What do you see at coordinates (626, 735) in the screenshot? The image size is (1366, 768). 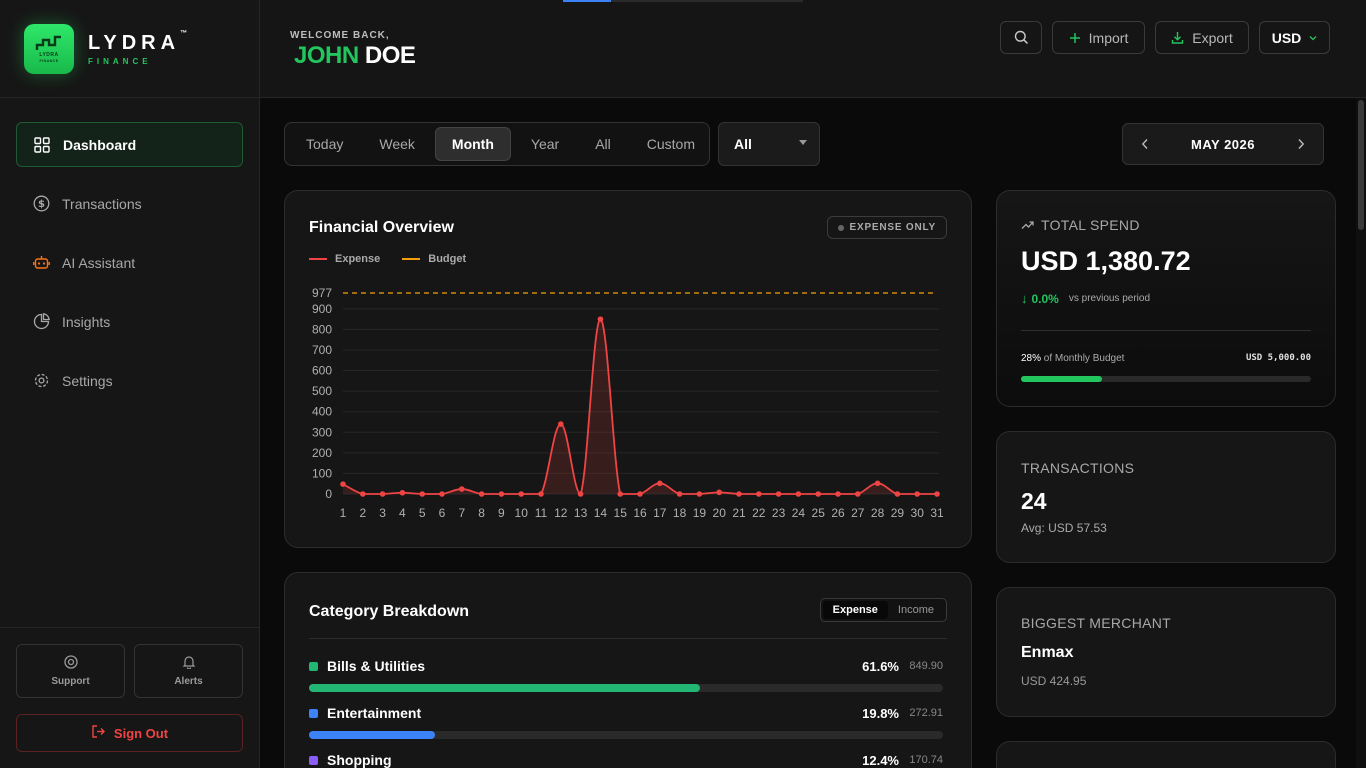 I see `category-progress-track` at bounding box center [626, 735].